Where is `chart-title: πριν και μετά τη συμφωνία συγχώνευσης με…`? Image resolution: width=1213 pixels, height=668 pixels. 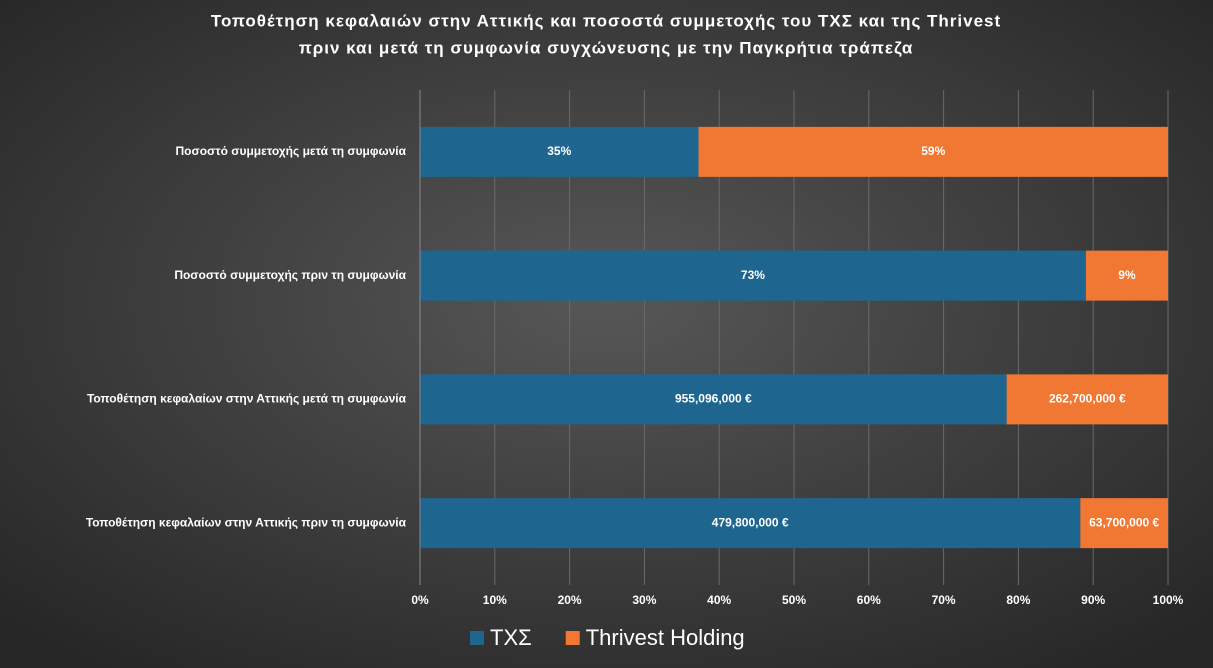
chart-title: πριν και μετά τη συμφωνία συγχώνευσης με… is located at coordinates (606, 47).